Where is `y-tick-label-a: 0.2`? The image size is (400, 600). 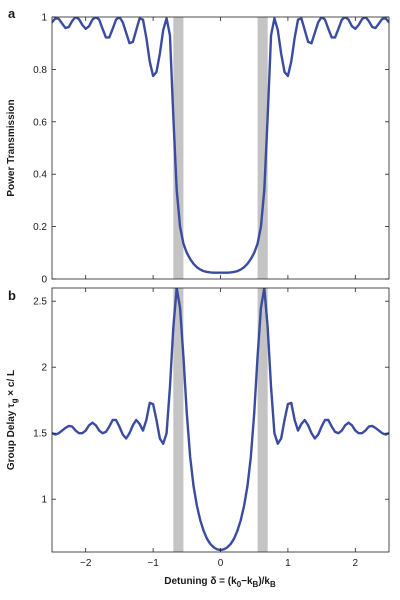 y-tick-label-a: 0.2 is located at coordinates (40, 227).